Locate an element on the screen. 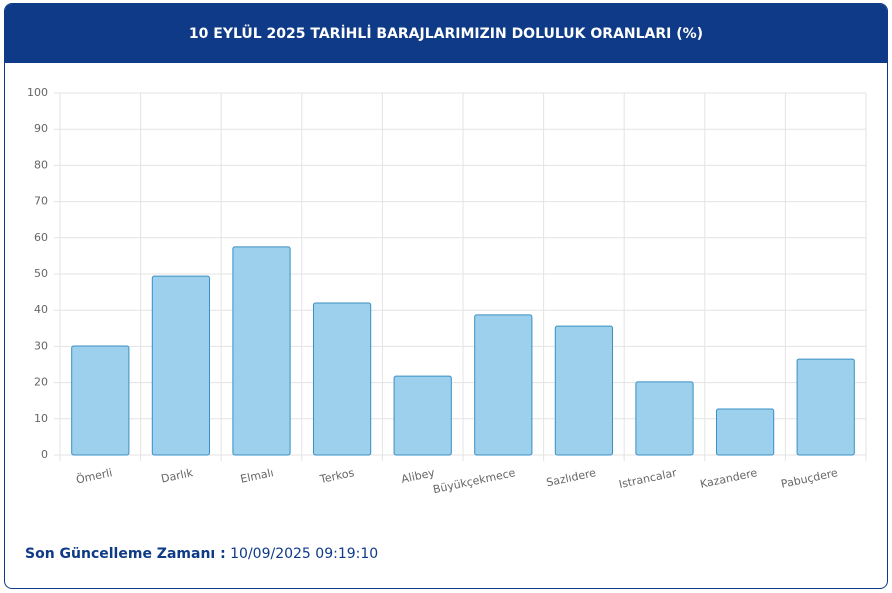 The height and width of the screenshot is (593, 892). y-tick-label: 0 is located at coordinates (44, 454).